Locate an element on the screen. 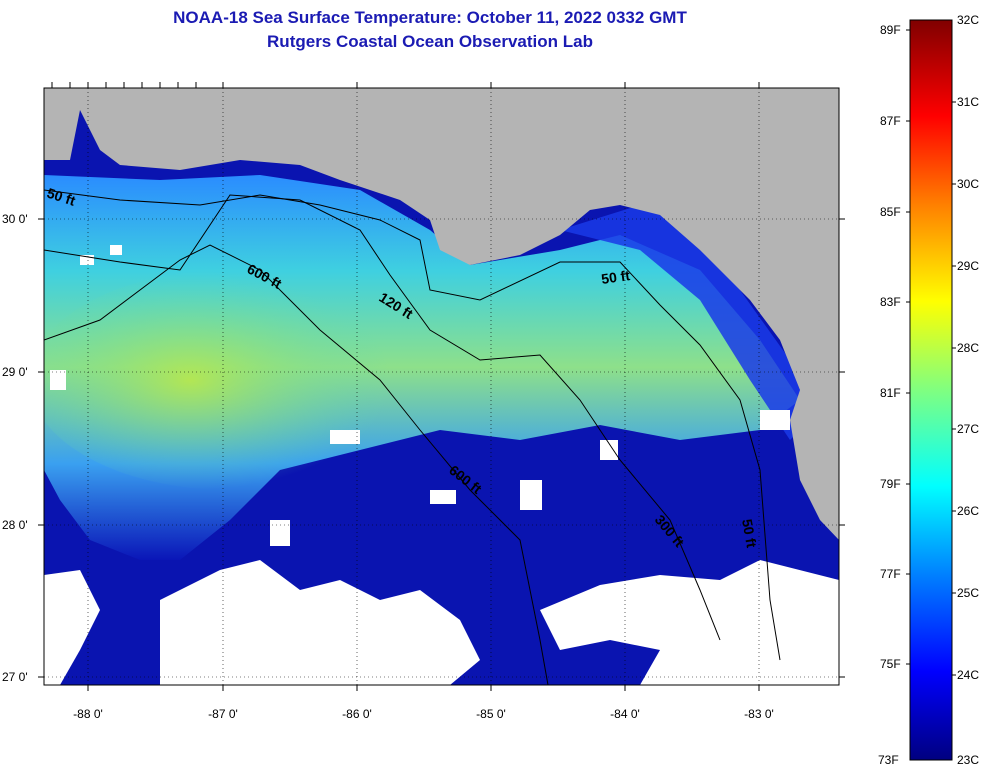 The image size is (992, 770). lat-label: 28 0' is located at coordinates (15, 525).